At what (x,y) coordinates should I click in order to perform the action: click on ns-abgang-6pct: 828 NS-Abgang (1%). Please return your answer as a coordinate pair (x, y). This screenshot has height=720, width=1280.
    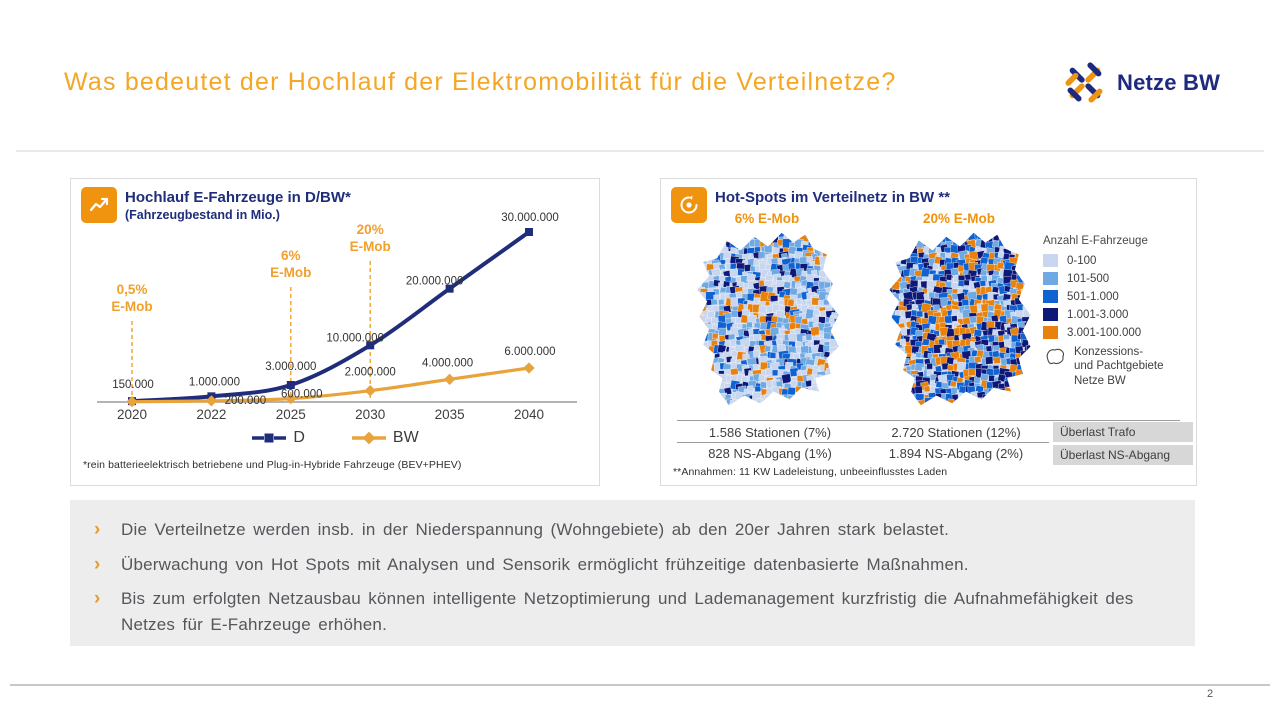
    Looking at the image, I should click on (770, 453).